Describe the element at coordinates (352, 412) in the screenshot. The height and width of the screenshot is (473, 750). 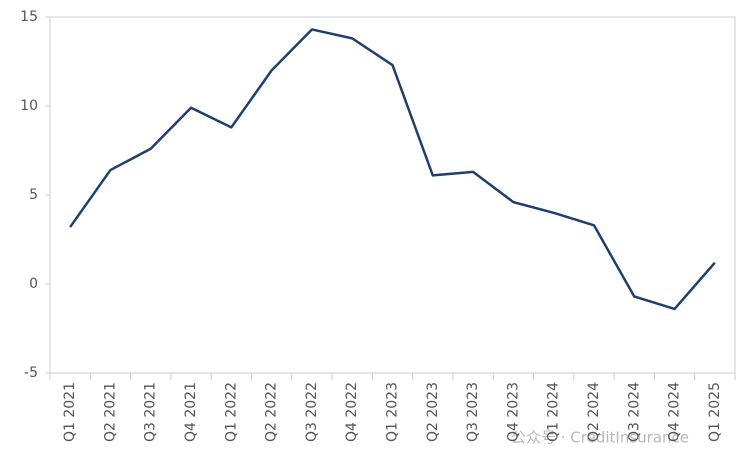
I see `x-tick-label: Q4 2022` at that location.